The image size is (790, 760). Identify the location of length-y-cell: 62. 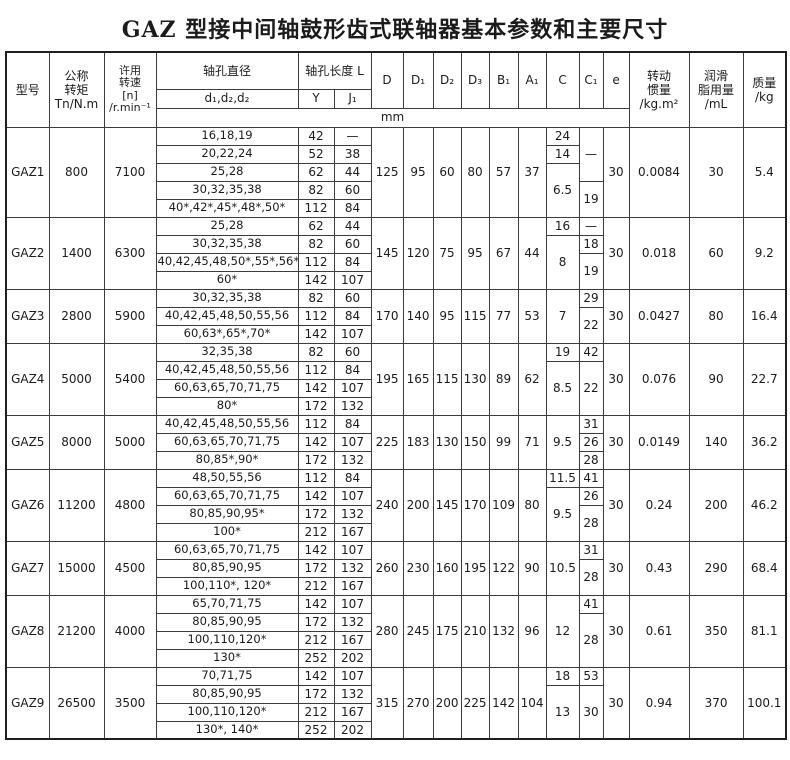
(316, 172).